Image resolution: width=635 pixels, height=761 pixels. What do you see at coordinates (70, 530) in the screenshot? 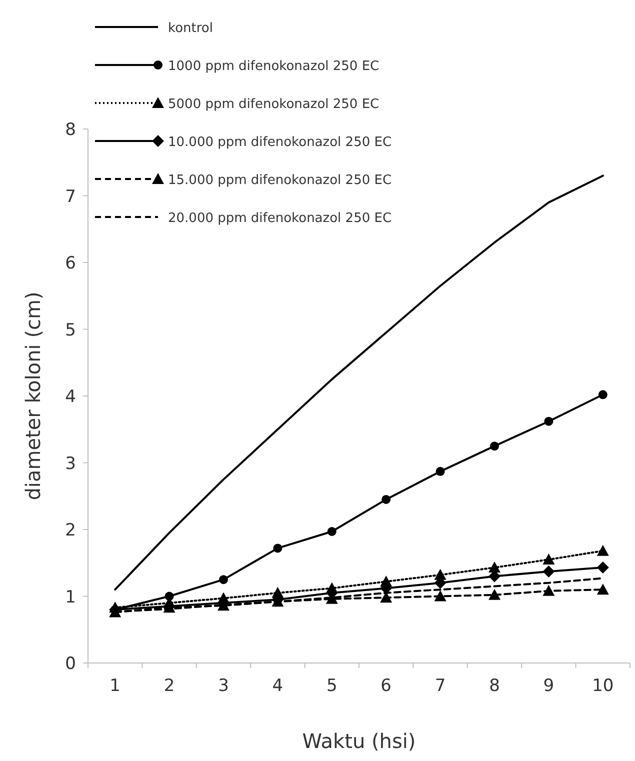
I see `y-tick-label: 2` at bounding box center [70, 530].